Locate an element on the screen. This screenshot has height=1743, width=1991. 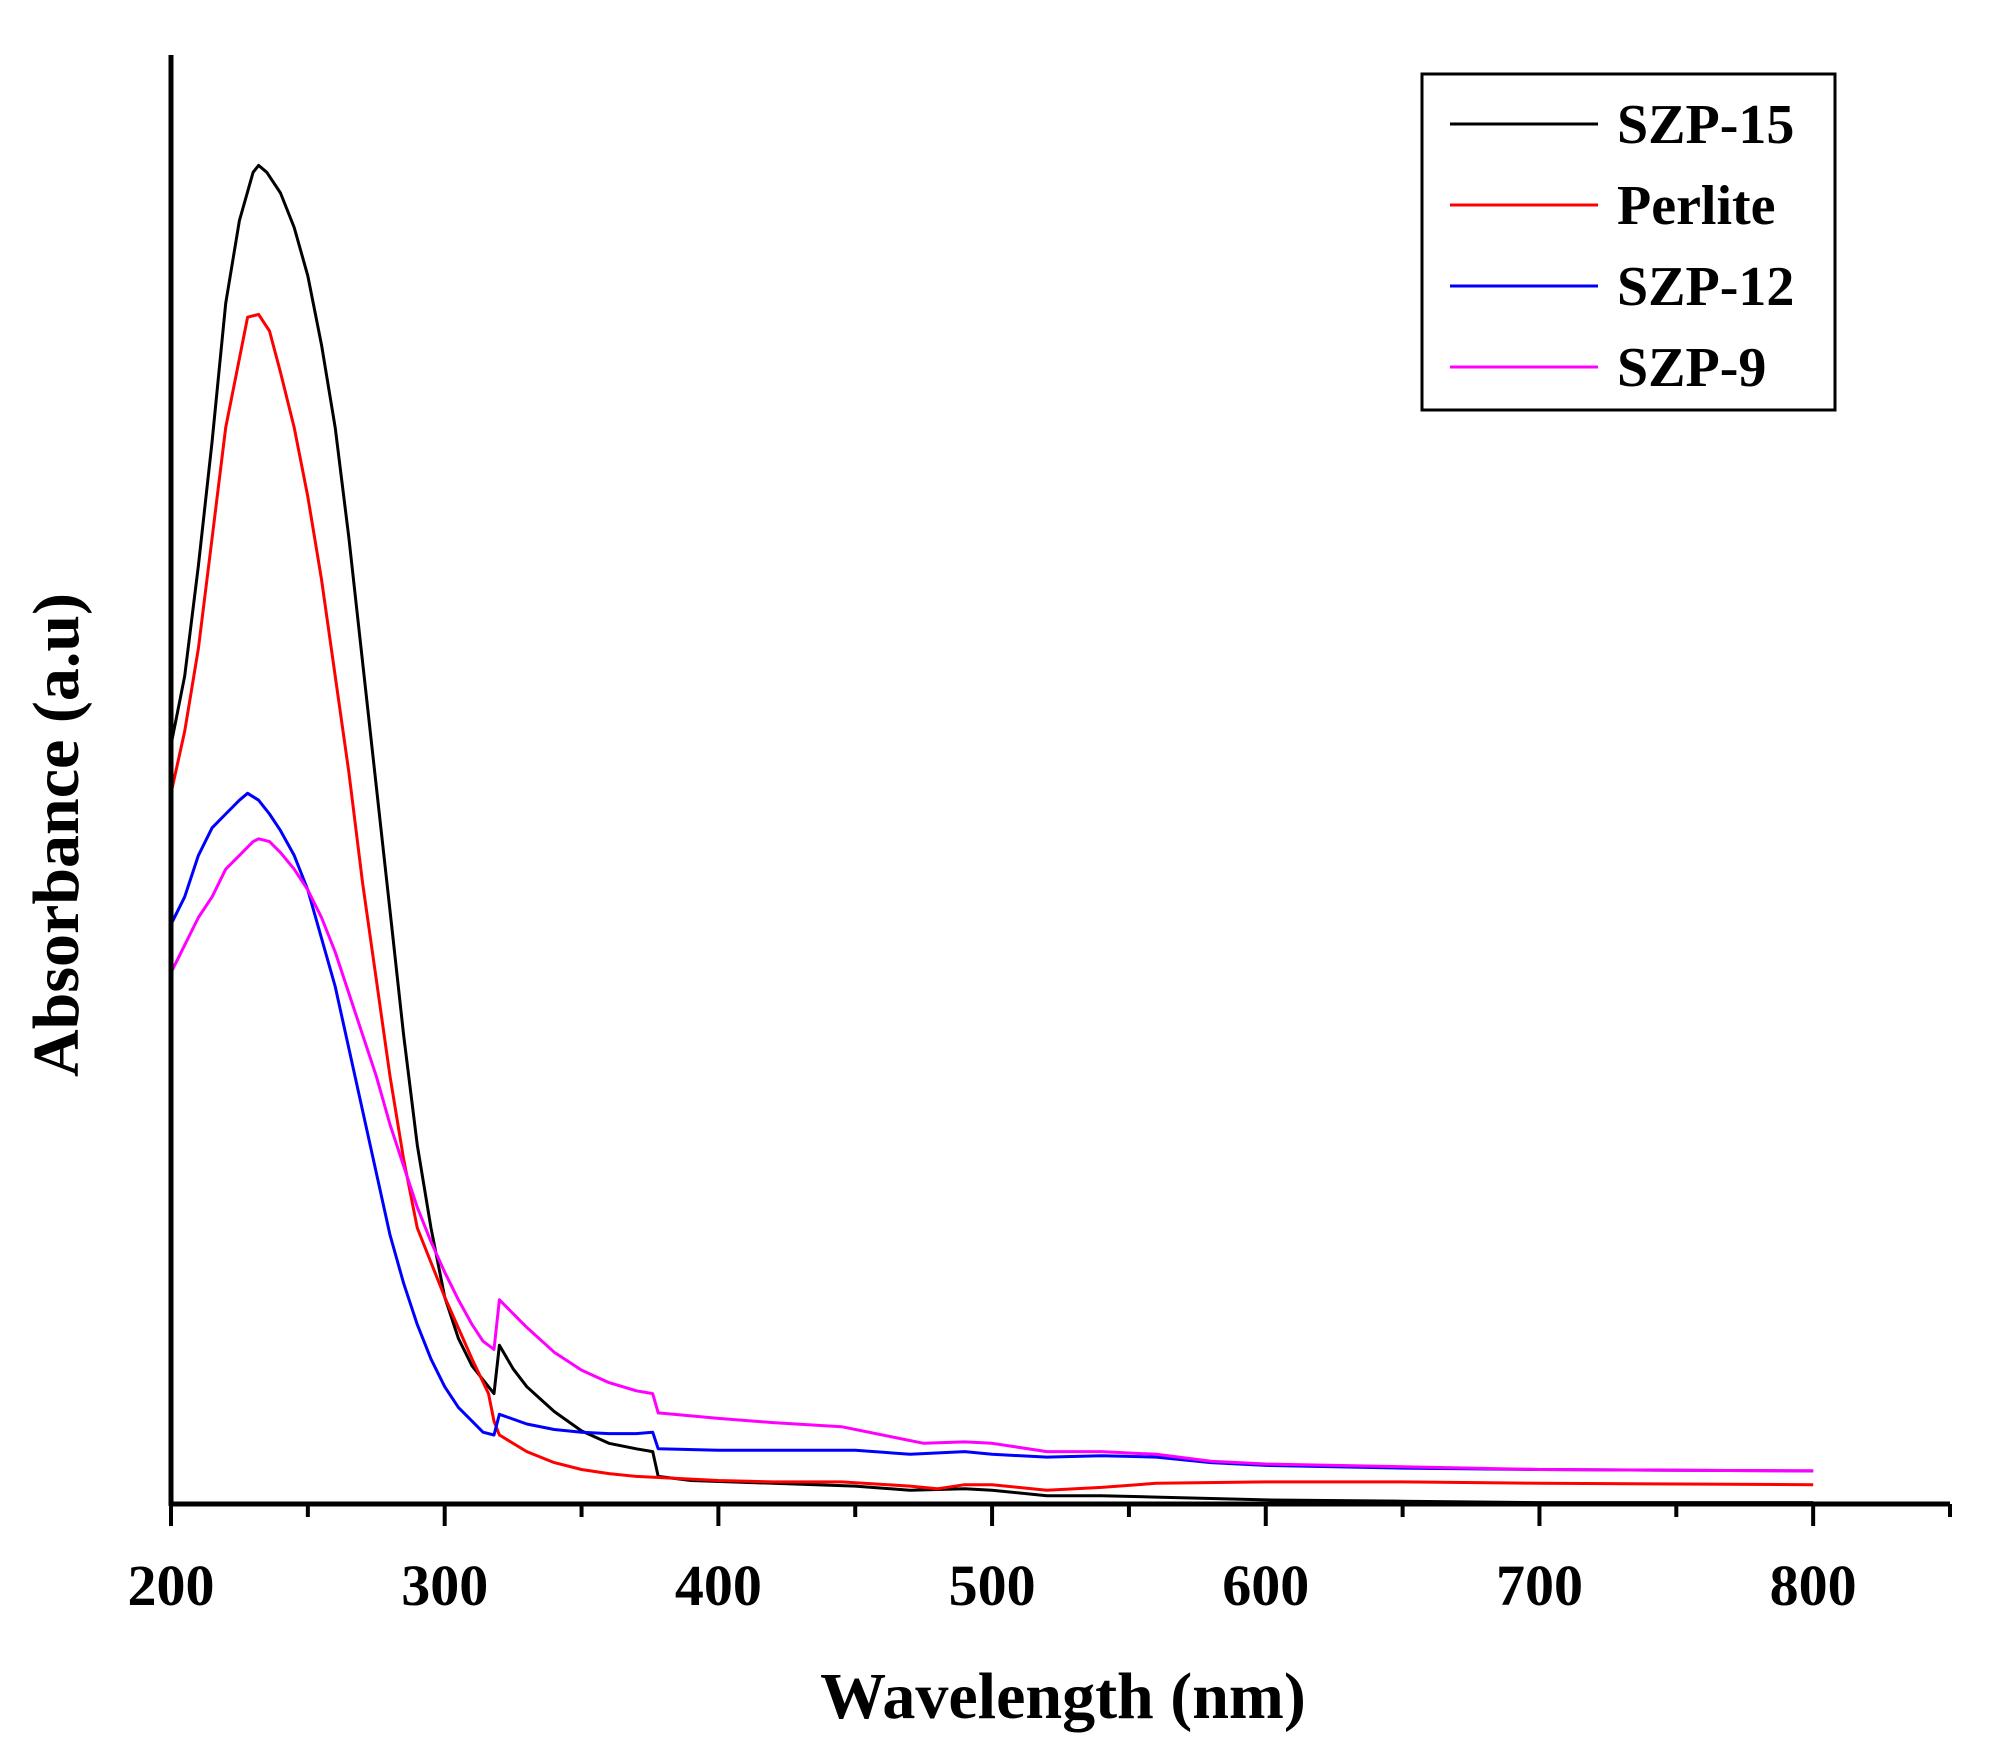
x-tick-label-700: 700 is located at coordinates (1539, 1585).